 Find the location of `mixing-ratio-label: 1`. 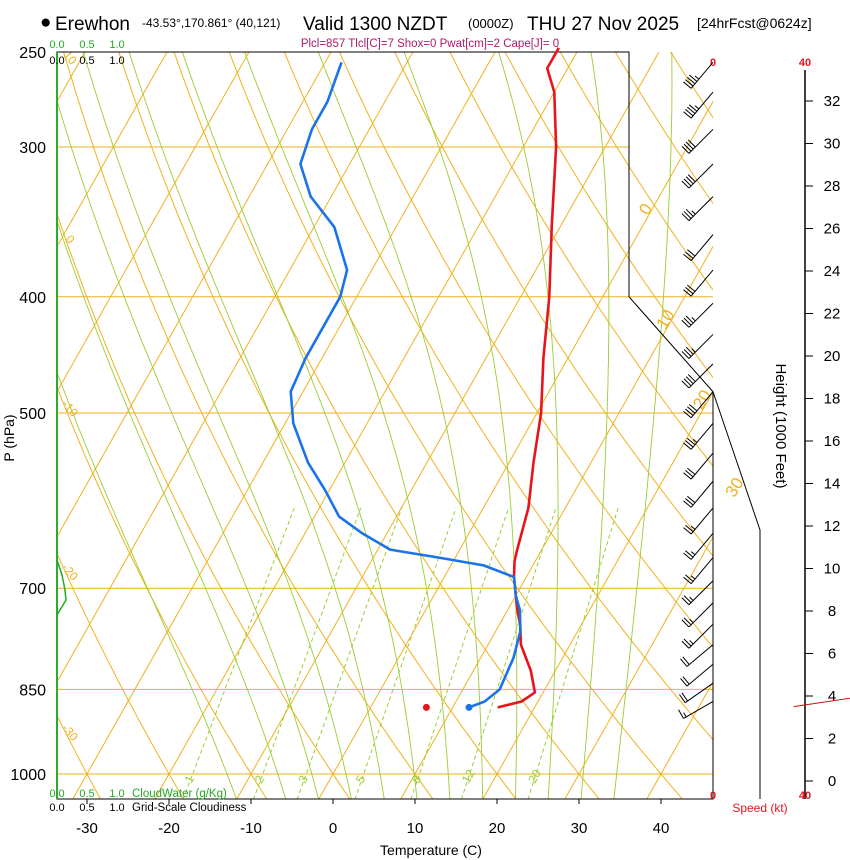

mixing-ratio-label: 1 is located at coordinates (190, 779).